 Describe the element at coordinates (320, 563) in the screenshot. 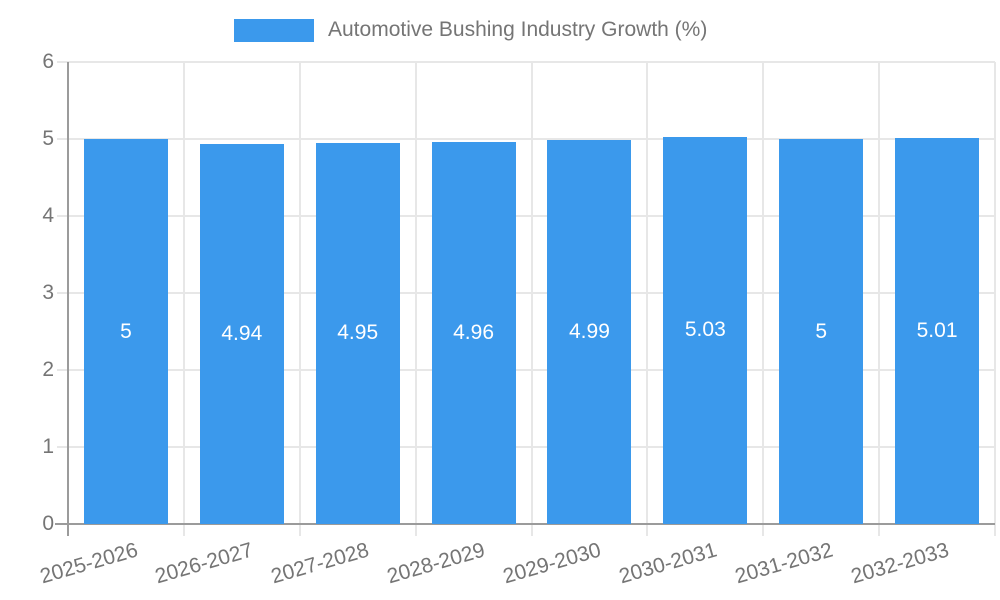

I see `x-axis-tick-label: 2027-2028` at that location.